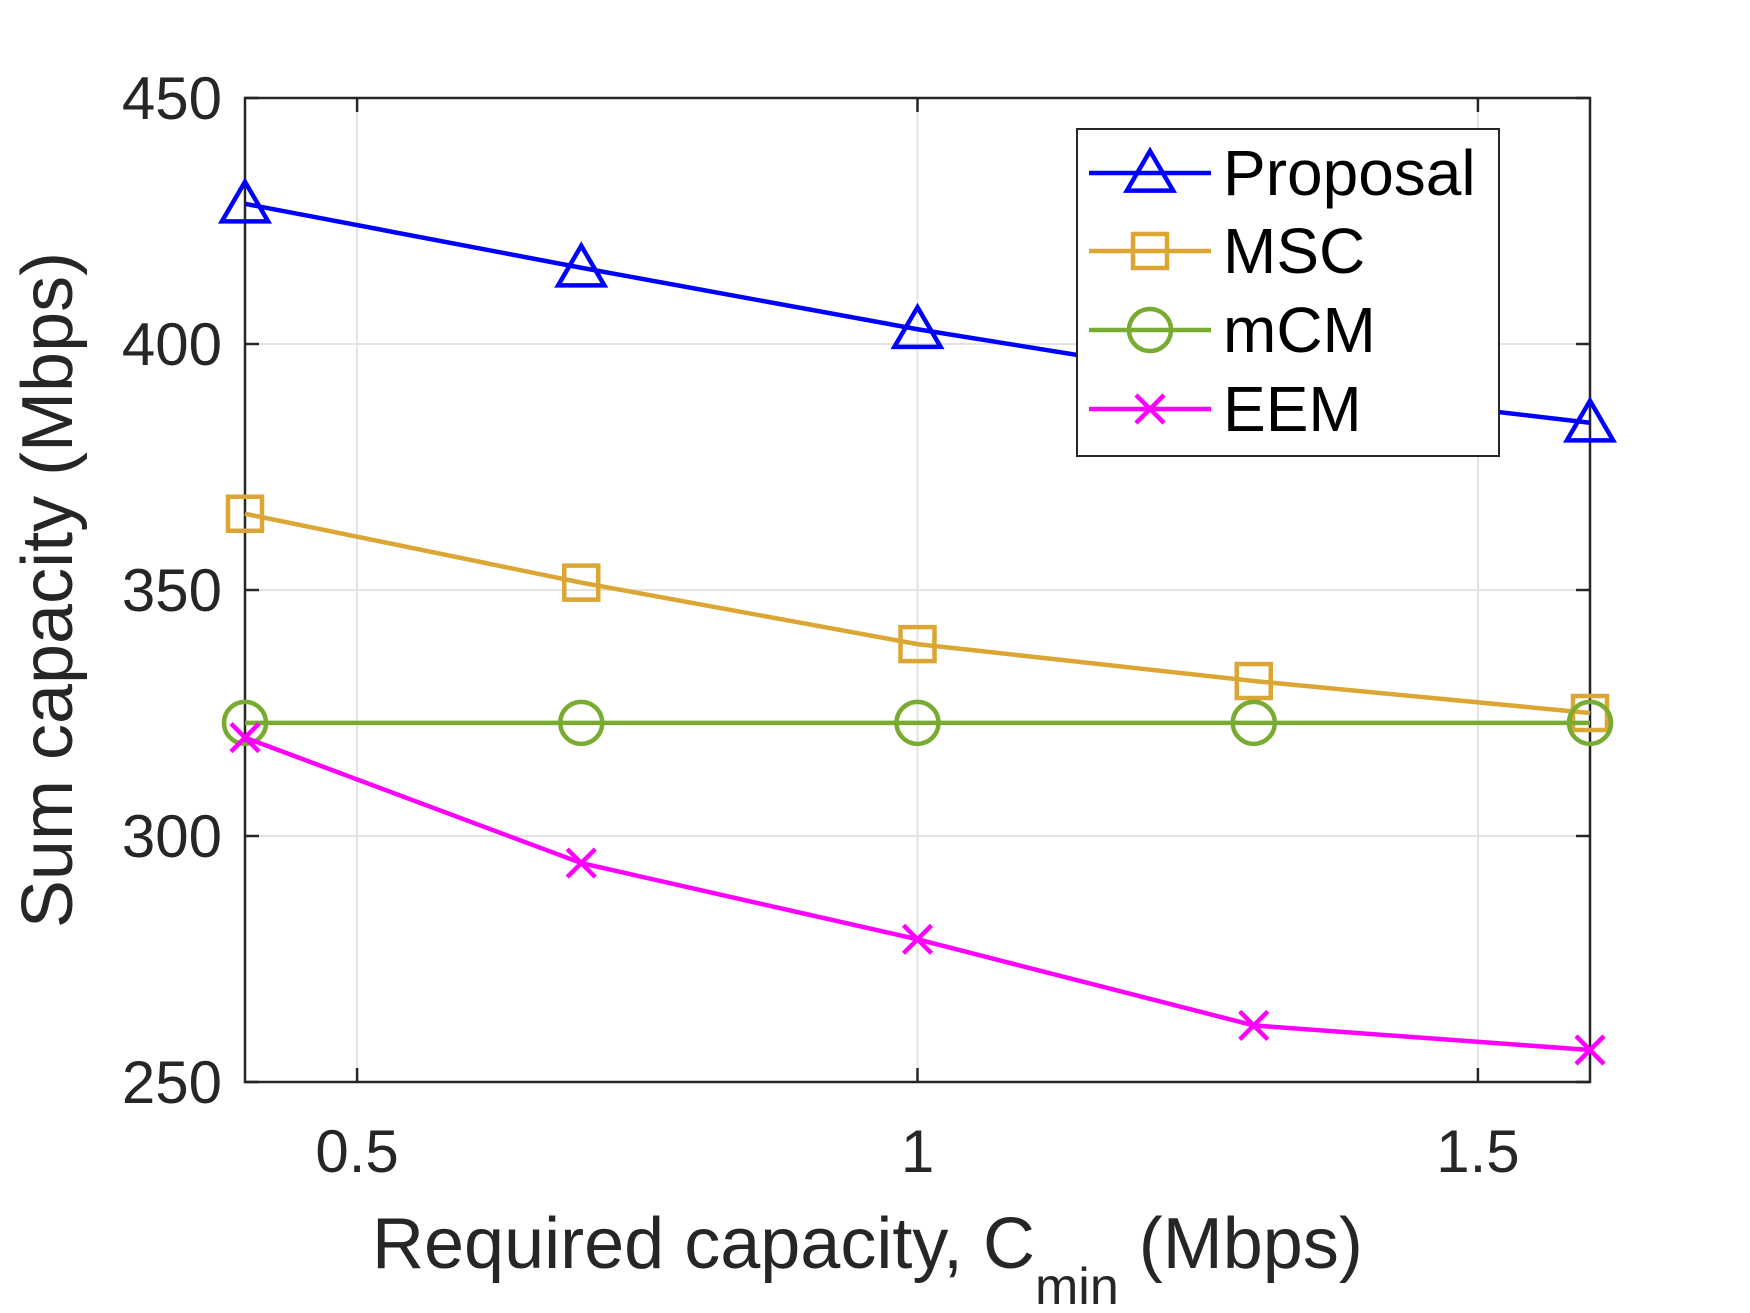 Image resolution: width=1750 pixels, height=1313 pixels. What do you see at coordinates (1288, 292) in the screenshot?
I see `legend-box` at bounding box center [1288, 292].